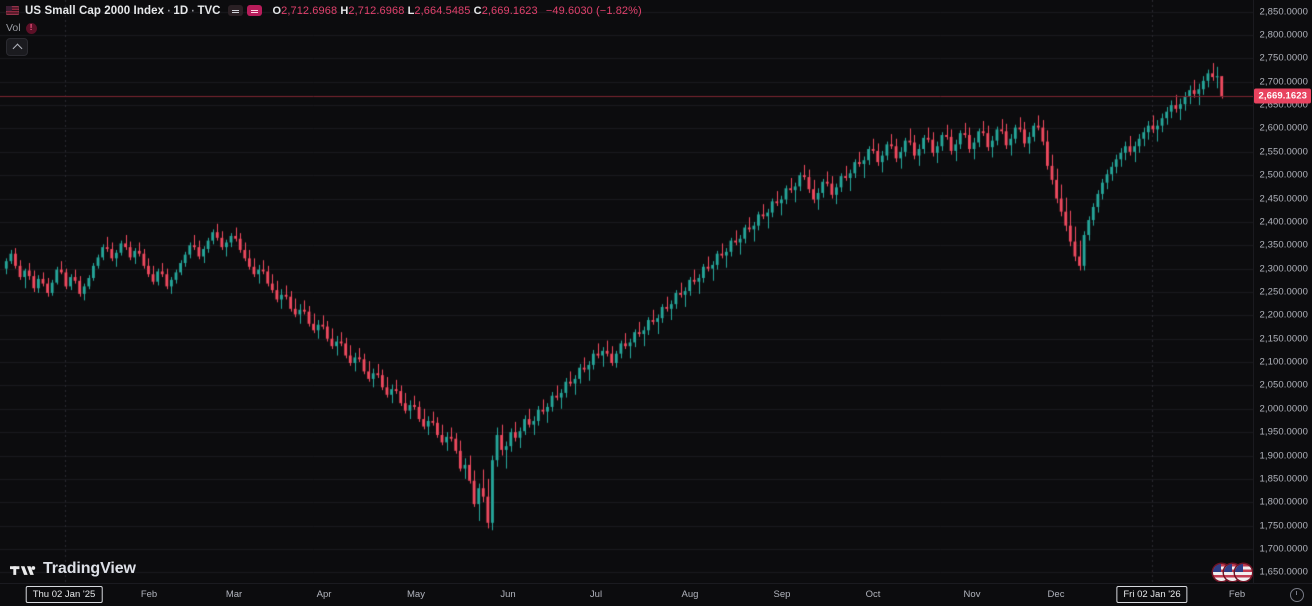 The width and height of the screenshot is (1312, 606). What do you see at coordinates (596, 594) in the screenshot?
I see `time-axis-tick: Jul` at bounding box center [596, 594].